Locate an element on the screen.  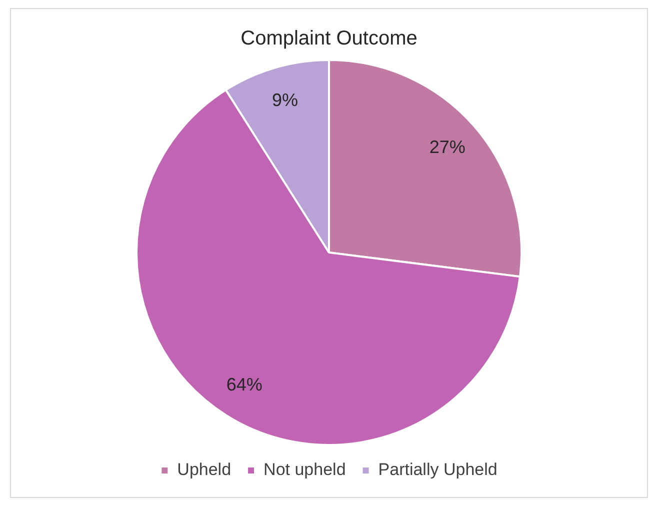
chart-title: Complaint Outcome is located at coordinates (329, 39).